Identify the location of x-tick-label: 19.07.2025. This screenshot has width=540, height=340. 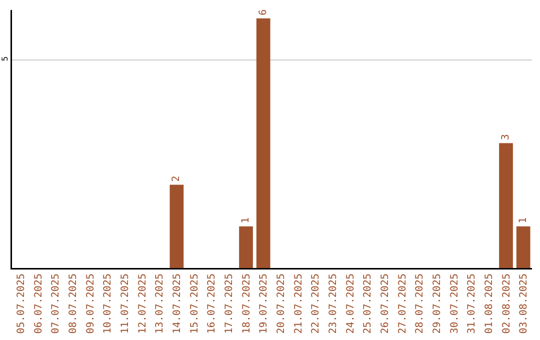
(264, 304).